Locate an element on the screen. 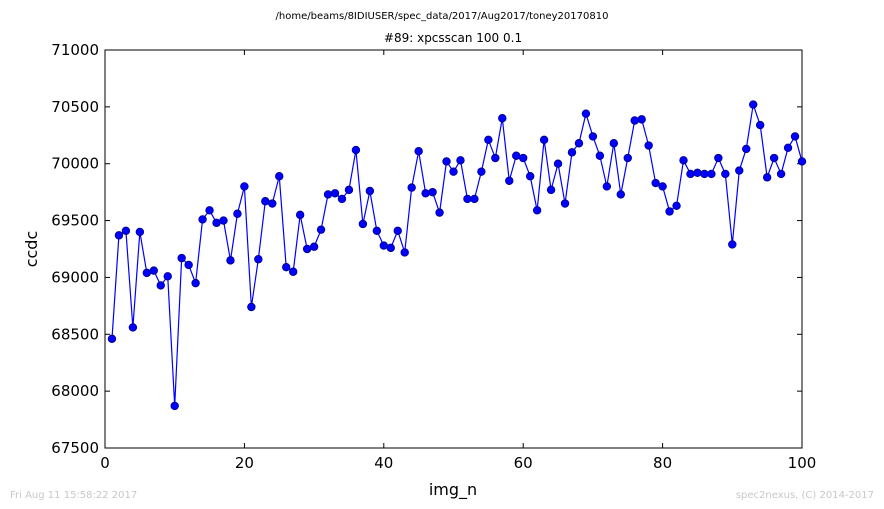 This screenshot has width=884, height=509. y-tick-label: 67500 is located at coordinates (75, 448).